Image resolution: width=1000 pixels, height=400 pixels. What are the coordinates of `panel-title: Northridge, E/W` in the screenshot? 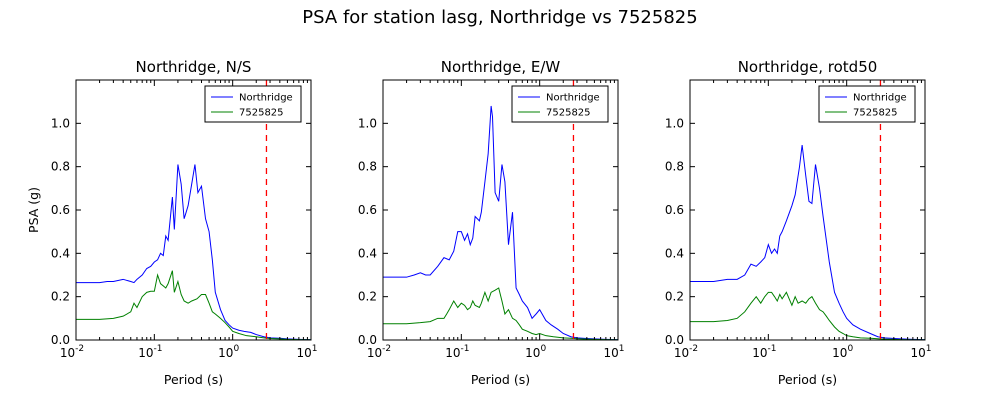 It's located at (501, 67).